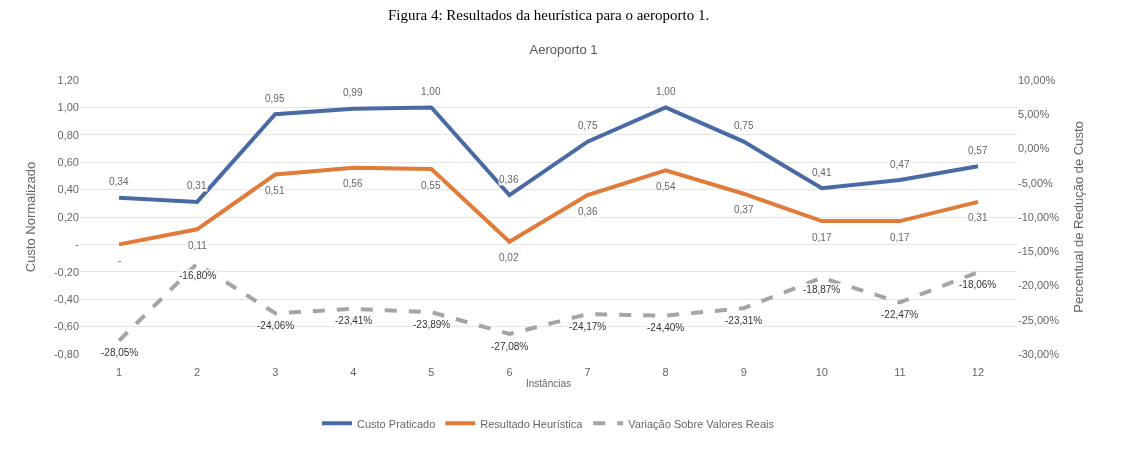 This screenshot has width=1127, height=450. Describe the element at coordinates (588, 326) in the screenshot. I see `data-label: -24,17%` at that location.